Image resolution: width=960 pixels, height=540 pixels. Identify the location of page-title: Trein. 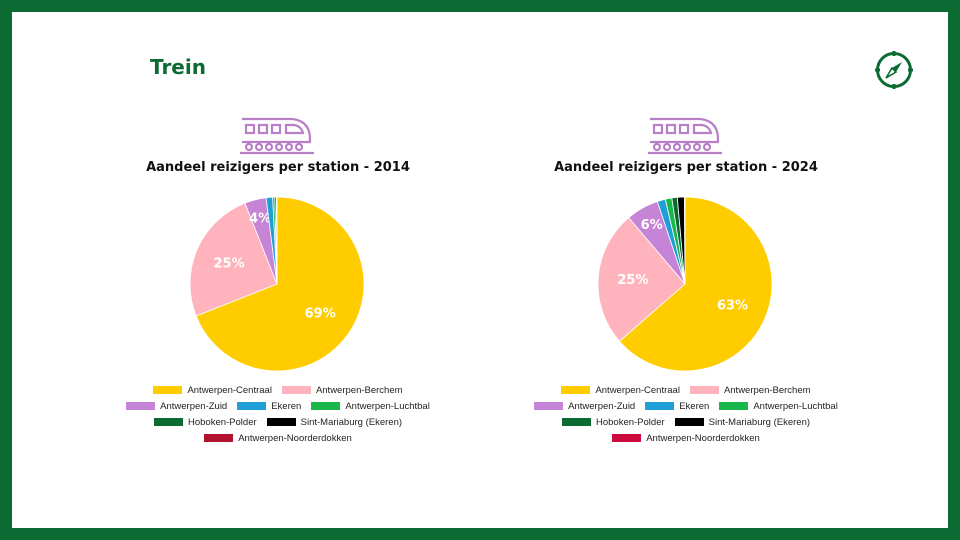
(178, 67).